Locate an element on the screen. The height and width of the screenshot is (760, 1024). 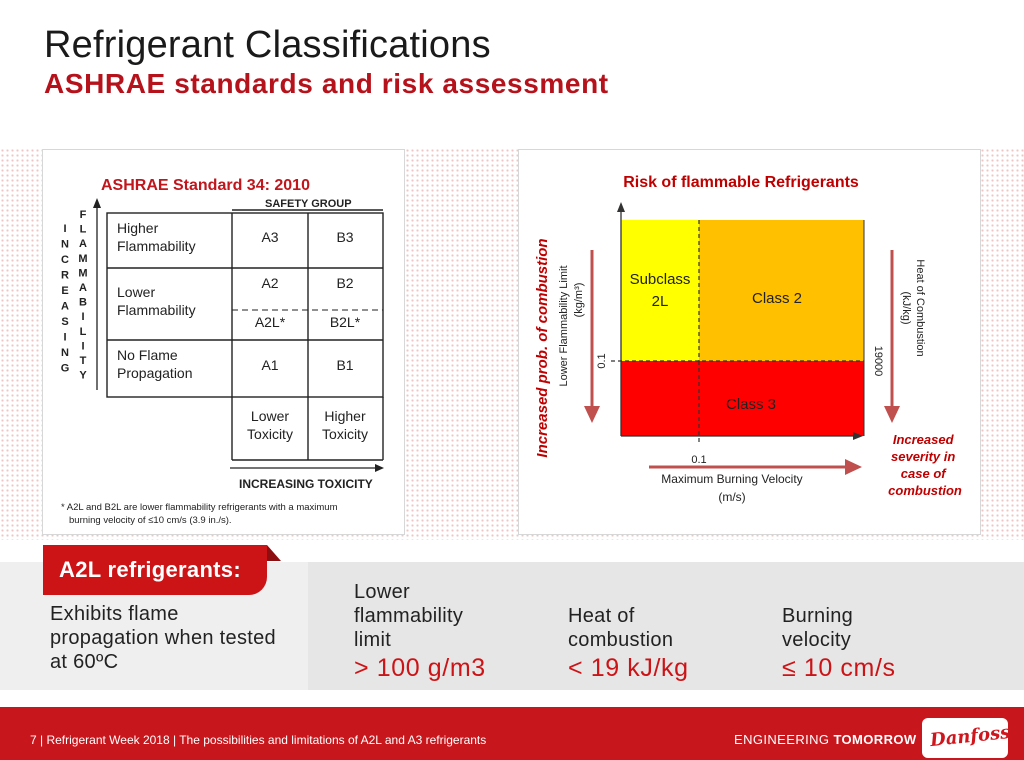
cell-b2: B2 is located at coordinates (344, 283).